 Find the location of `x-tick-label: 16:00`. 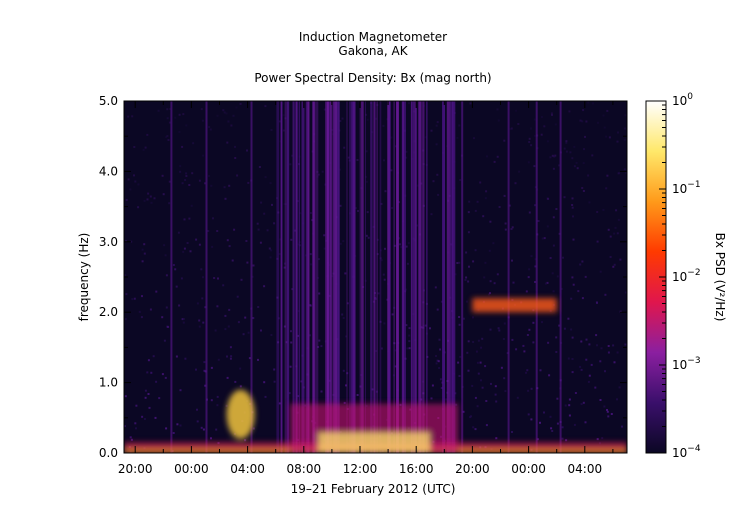

x-tick-label: 16:00 is located at coordinates (416, 469).